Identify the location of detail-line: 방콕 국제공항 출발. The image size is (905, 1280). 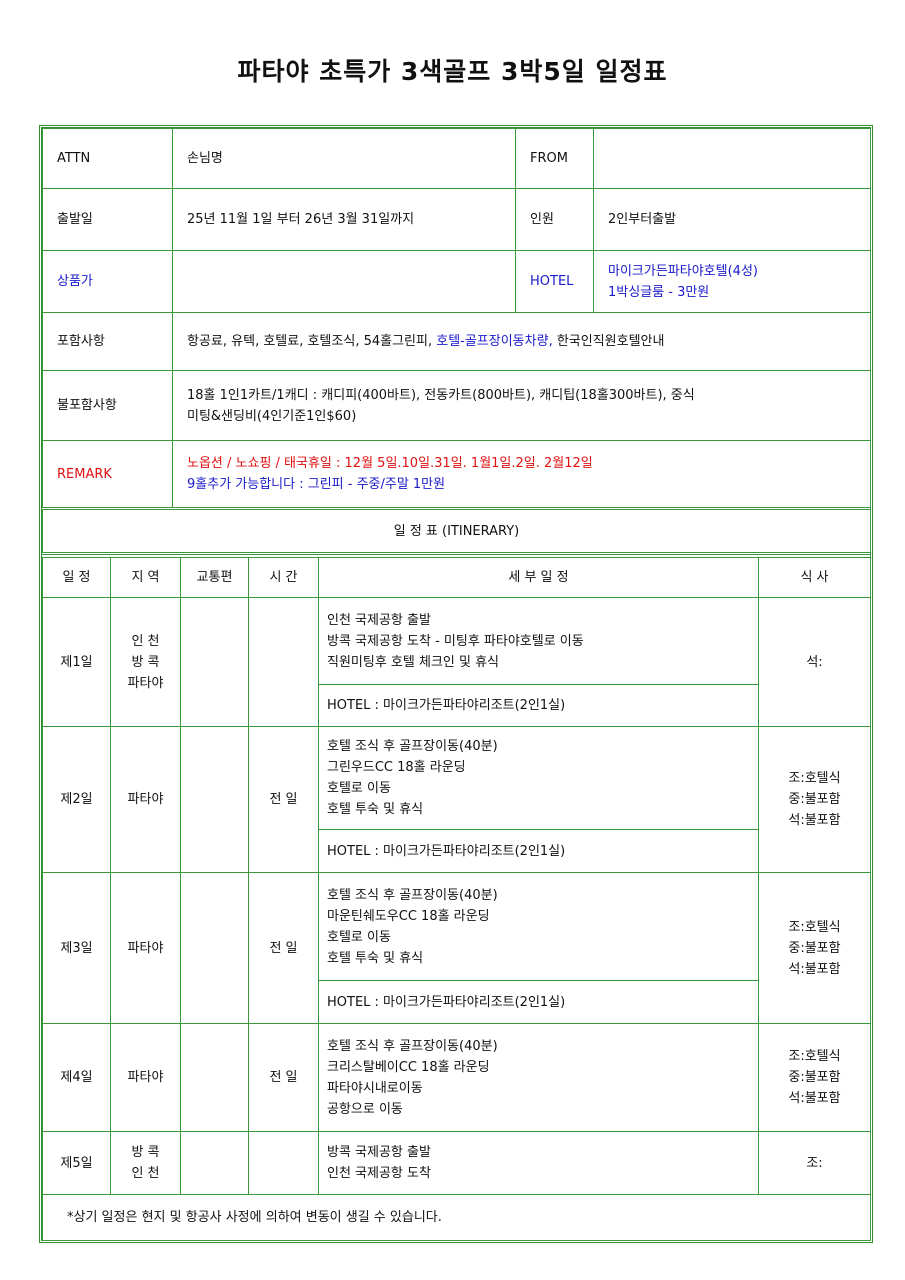
(379, 1152).